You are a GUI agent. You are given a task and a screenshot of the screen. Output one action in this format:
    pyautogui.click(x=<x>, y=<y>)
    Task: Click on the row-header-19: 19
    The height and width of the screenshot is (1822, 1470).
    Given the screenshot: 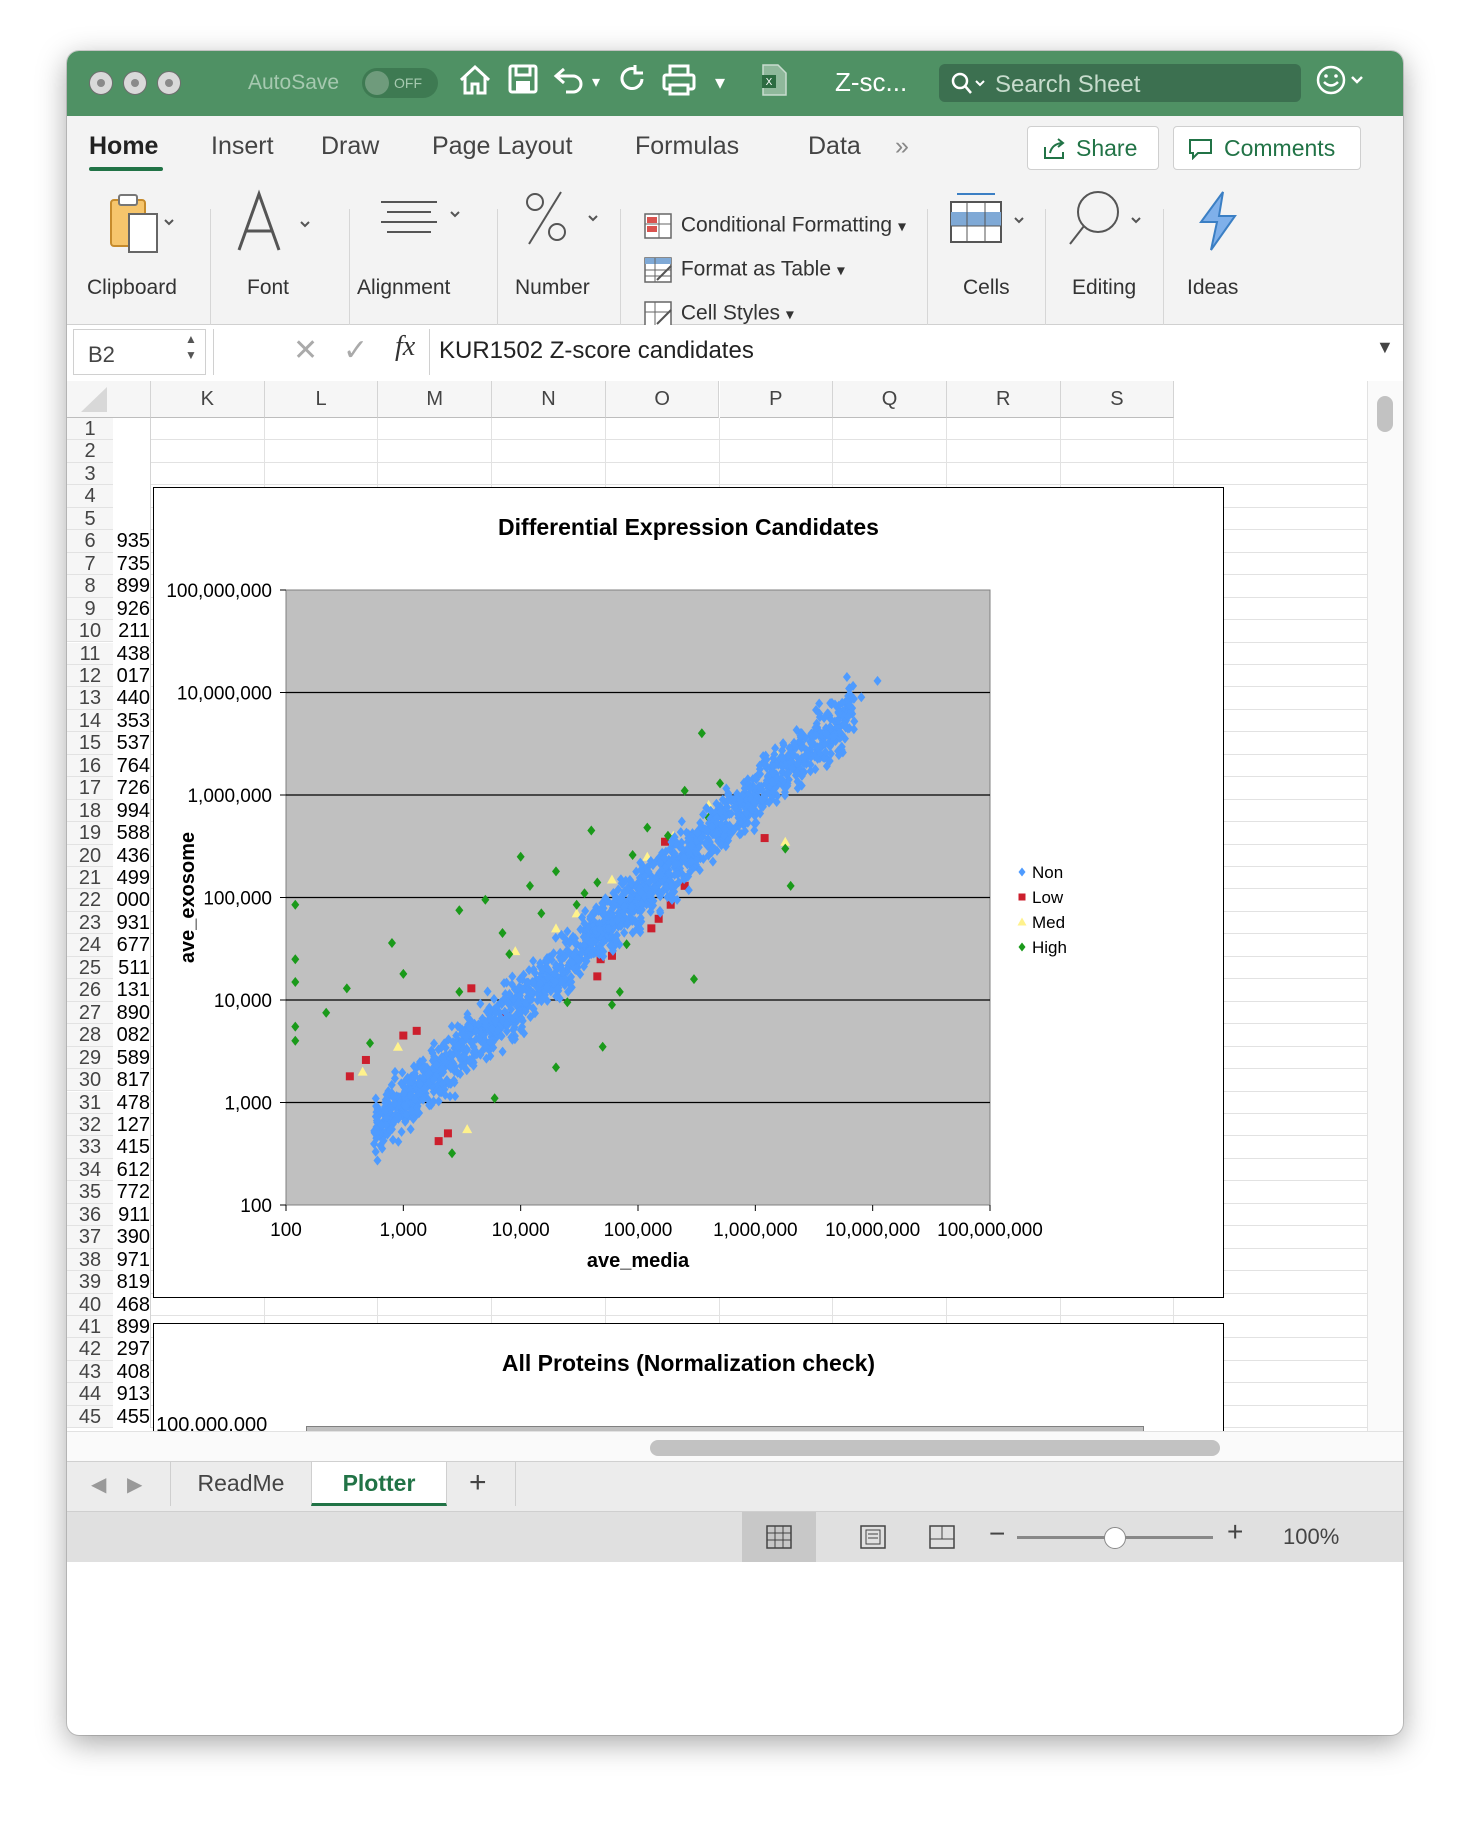 What is the action you would take?
    pyautogui.click(x=90, y=833)
    